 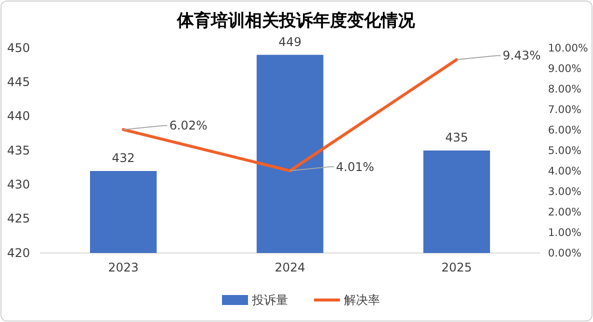 What do you see at coordinates (18, 185) in the screenshot?
I see `y-tick-label: 430` at bounding box center [18, 185].